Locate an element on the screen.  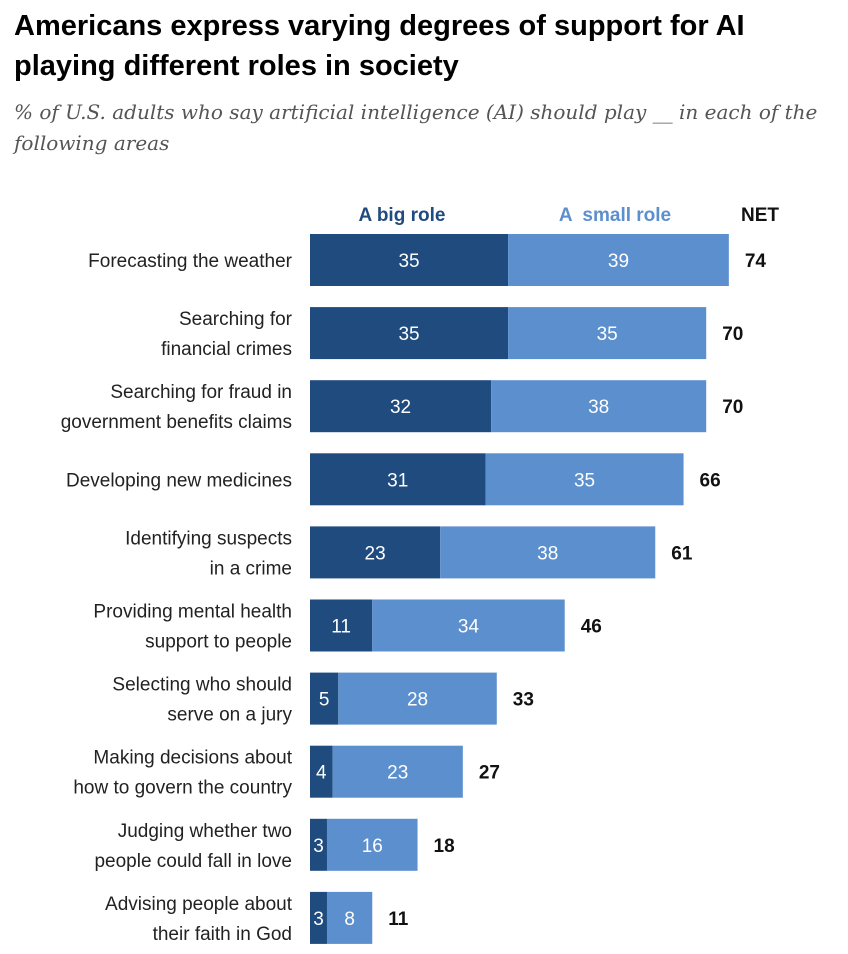
category-label: serve on a jury is located at coordinates (229, 715).